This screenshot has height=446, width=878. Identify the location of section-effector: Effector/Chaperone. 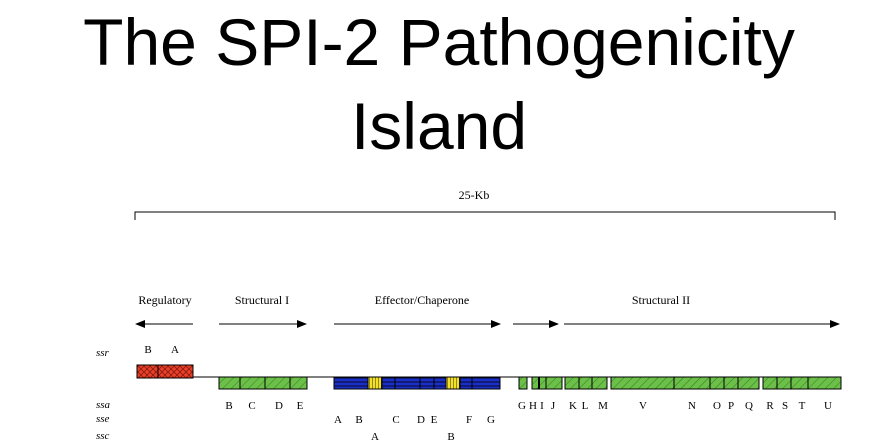
(422, 300).